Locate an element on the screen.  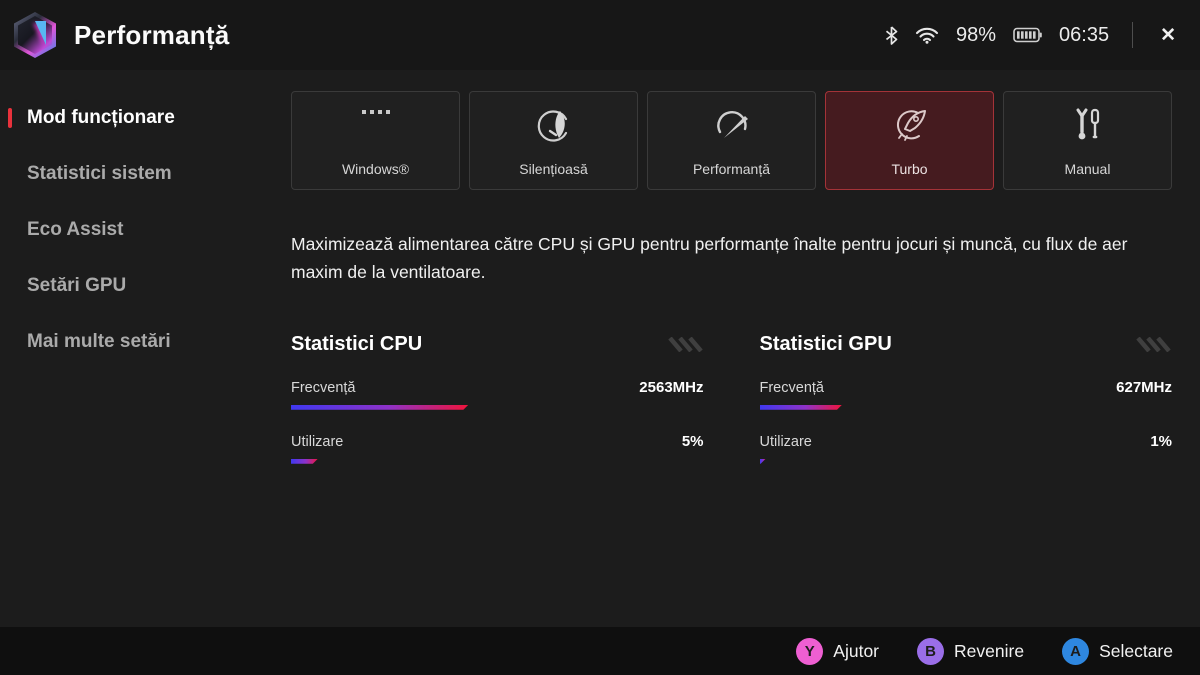
mode-label: Windows® is located at coordinates (375, 169).